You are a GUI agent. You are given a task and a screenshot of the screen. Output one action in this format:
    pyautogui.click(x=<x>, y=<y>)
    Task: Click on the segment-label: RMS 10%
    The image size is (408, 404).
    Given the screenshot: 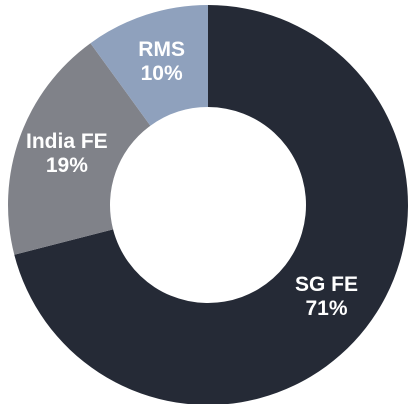 What is the action you would take?
    pyautogui.click(x=162, y=62)
    